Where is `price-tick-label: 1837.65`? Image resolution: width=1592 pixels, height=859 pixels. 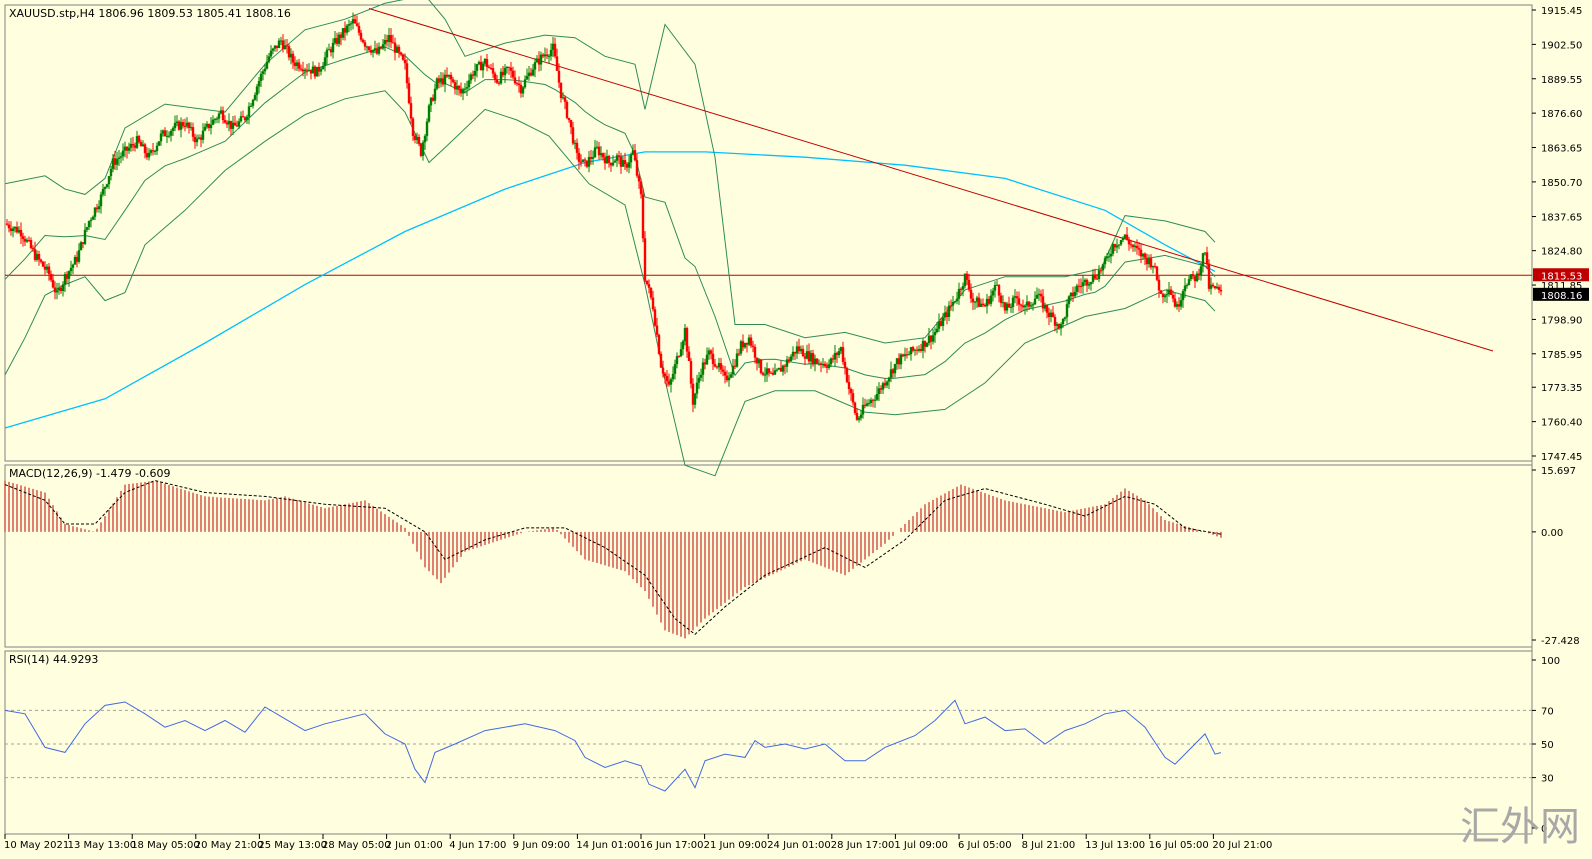 price-tick-label: 1837.65 is located at coordinates (1561, 218).